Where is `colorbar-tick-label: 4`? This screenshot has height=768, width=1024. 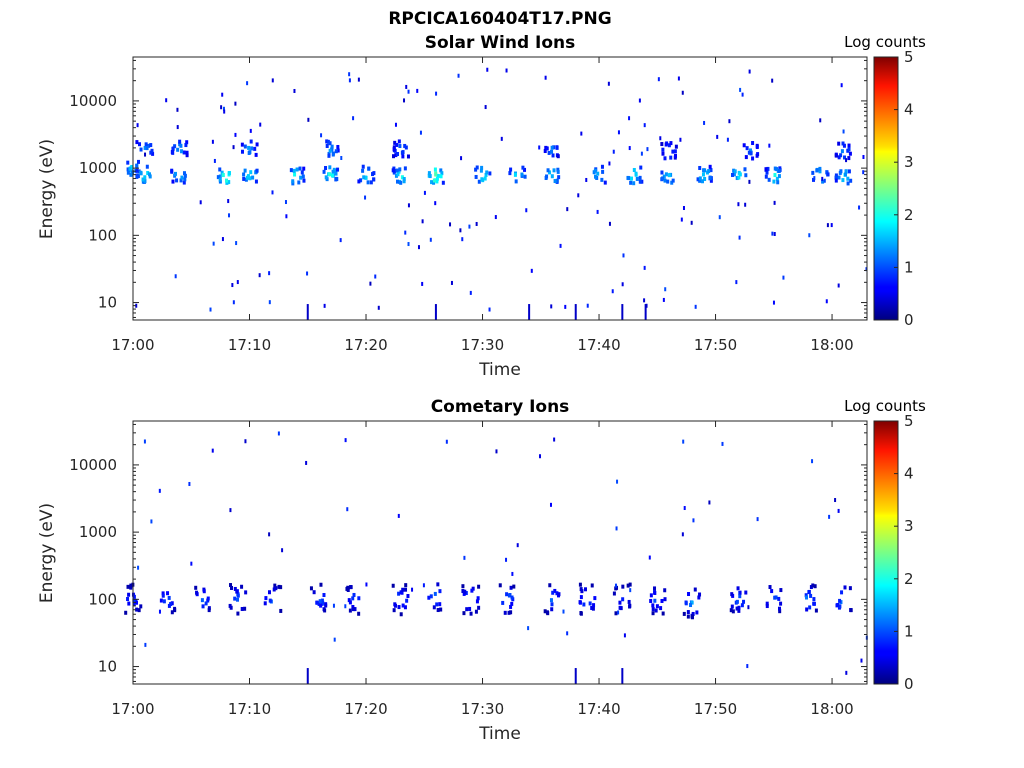
colorbar-tick-label: 4 is located at coordinates (909, 110).